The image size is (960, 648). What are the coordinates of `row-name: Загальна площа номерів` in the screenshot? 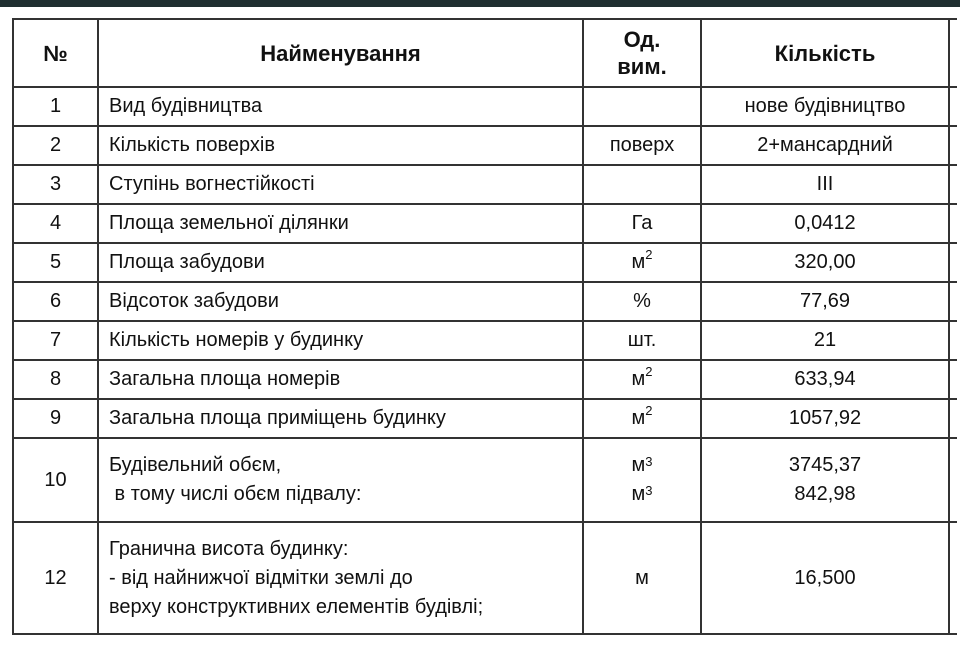 It's located at (340, 379).